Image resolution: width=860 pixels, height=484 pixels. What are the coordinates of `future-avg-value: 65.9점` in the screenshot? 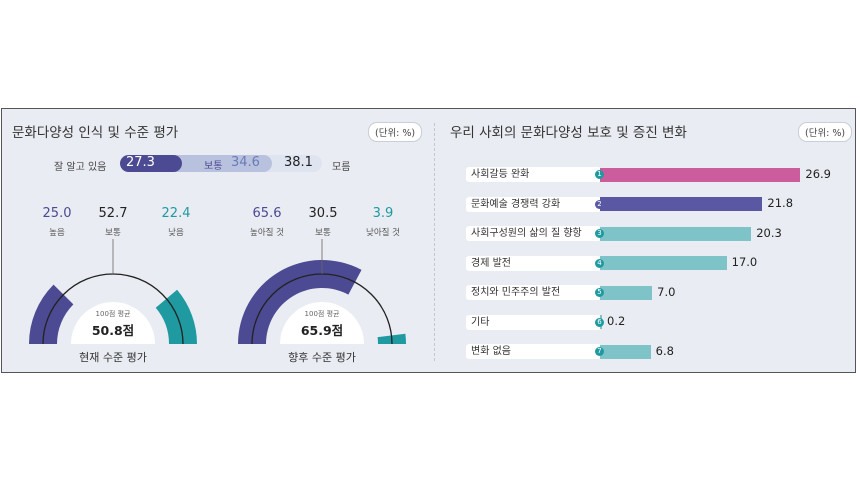 It's located at (322, 330).